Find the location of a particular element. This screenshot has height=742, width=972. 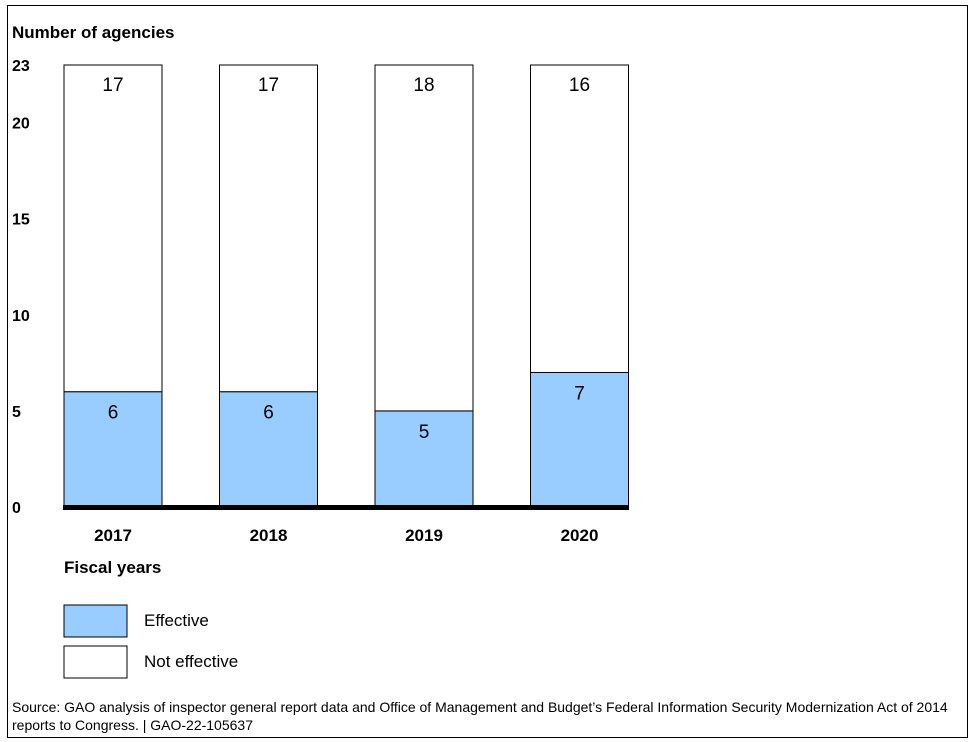

legend-swatch-not-effective is located at coordinates (95, 662).